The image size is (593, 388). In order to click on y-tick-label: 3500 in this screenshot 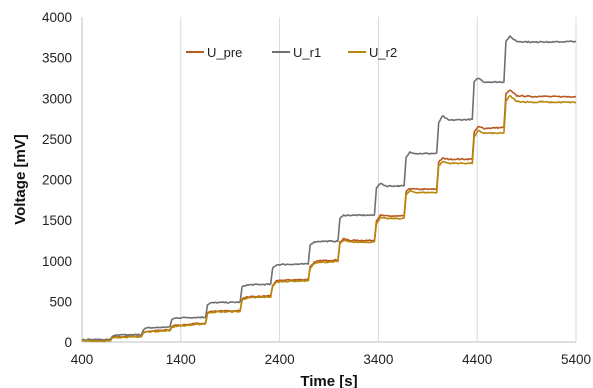, I will do `click(57, 58)`.